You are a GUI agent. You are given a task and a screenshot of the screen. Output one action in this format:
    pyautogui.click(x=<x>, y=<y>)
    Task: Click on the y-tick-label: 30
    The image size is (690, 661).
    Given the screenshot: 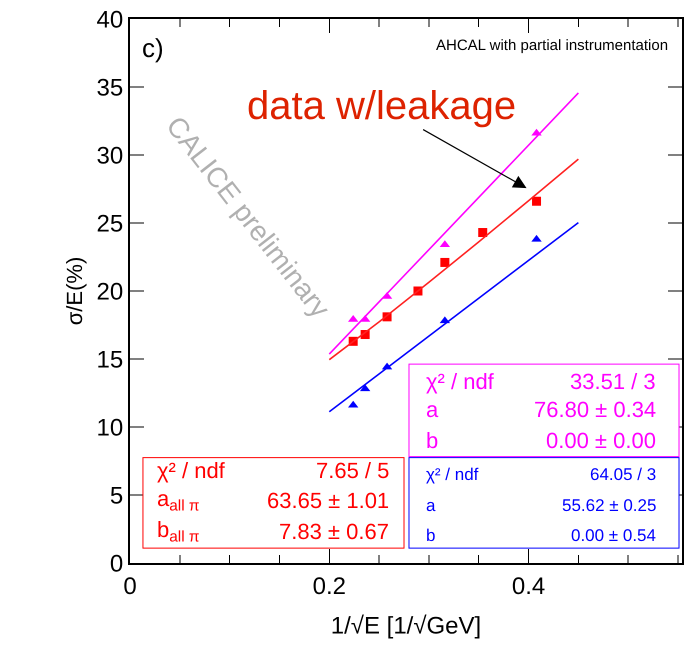 What is the action you would take?
    pyautogui.click(x=110, y=156)
    